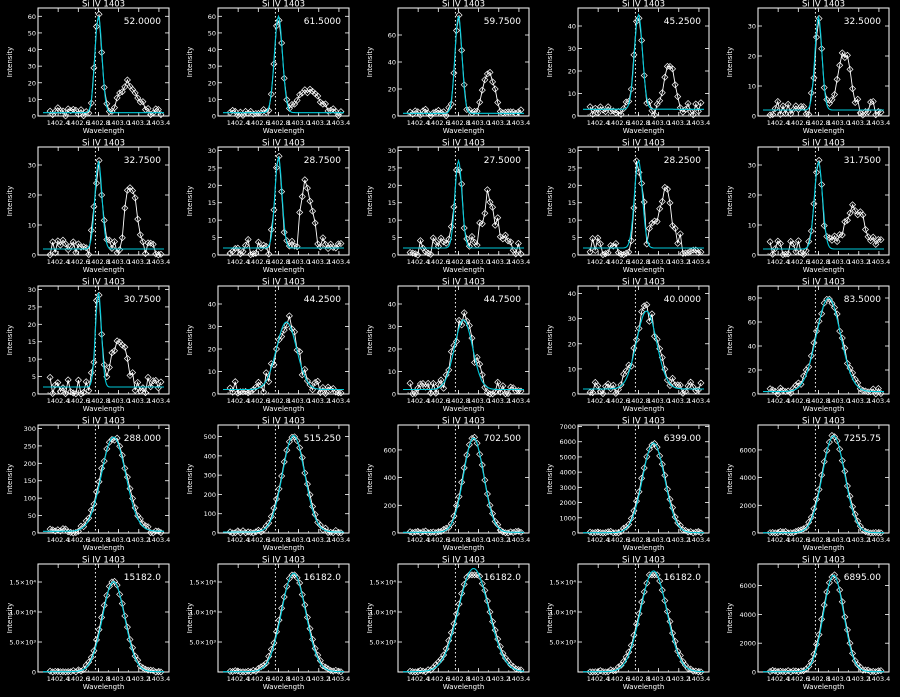 The height and width of the screenshot is (697, 900). Describe the element at coordinates (562, 613) in the screenshot. I see `y-tick-label: 1.0×10⁴` at that location.